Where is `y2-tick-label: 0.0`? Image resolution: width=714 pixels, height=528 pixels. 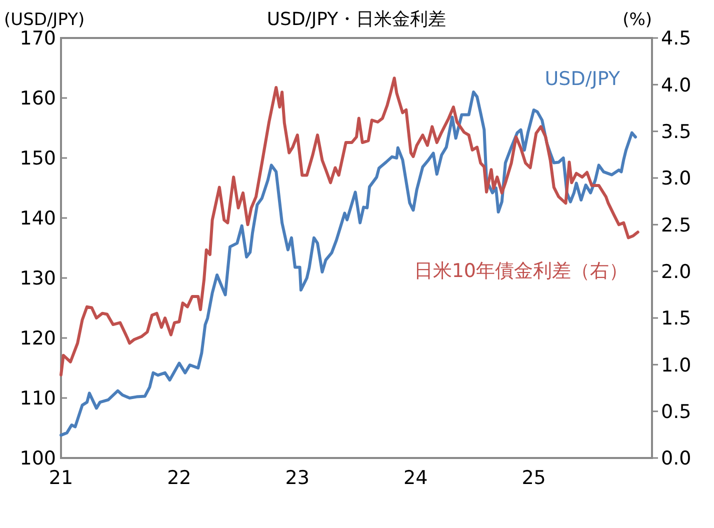 y2-tick-label: 0.0 is located at coordinates (676, 459).